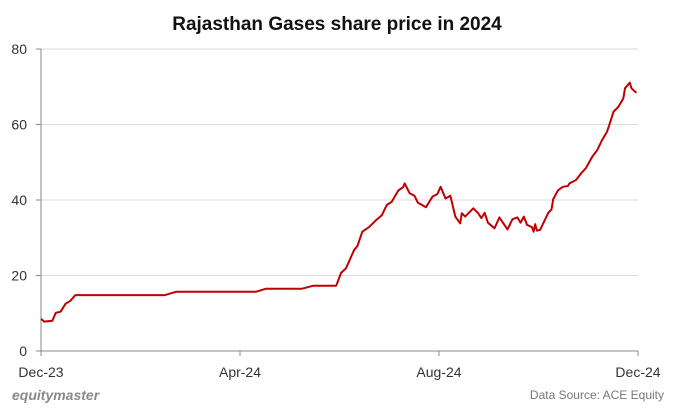  Describe the element at coordinates (19, 49) in the screenshot. I see `y-tick-label: 80` at that location.